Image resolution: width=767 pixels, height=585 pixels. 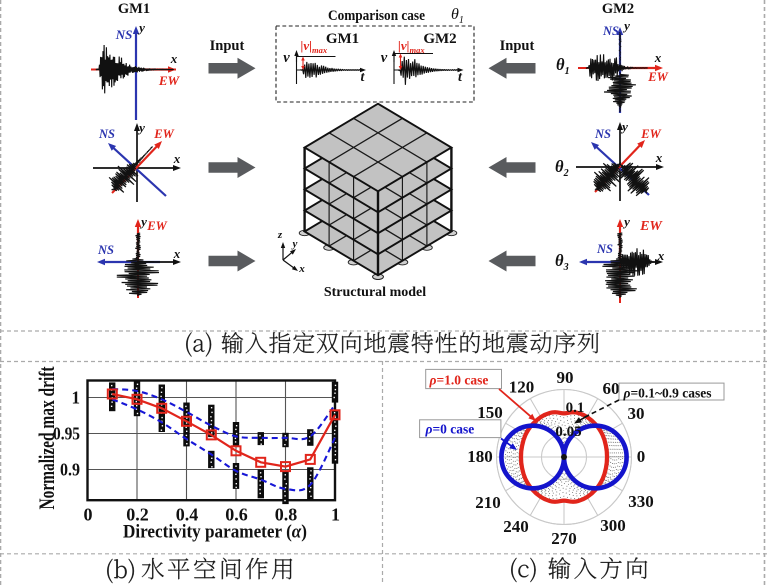 What do you see at coordinates (450, 429) in the screenshot?
I see `svg-text: ρ=0 case` at bounding box center [450, 429].